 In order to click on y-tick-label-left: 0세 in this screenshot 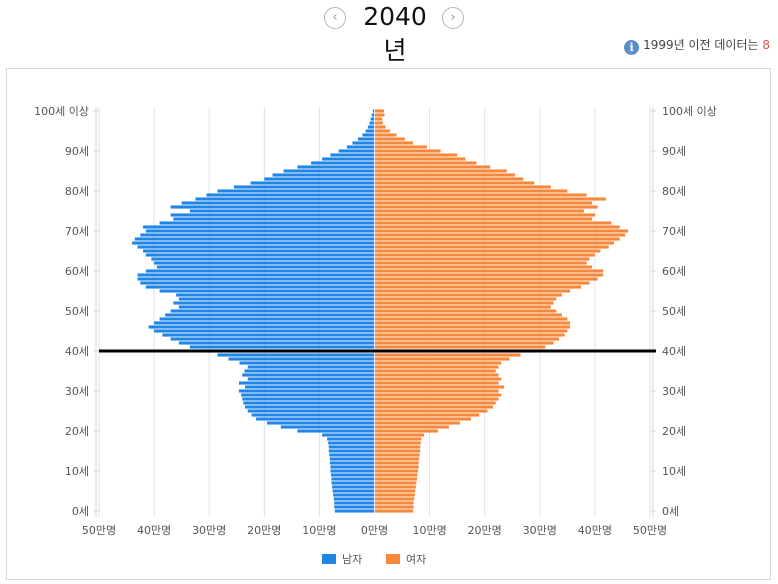, I will do `click(80, 511)`.